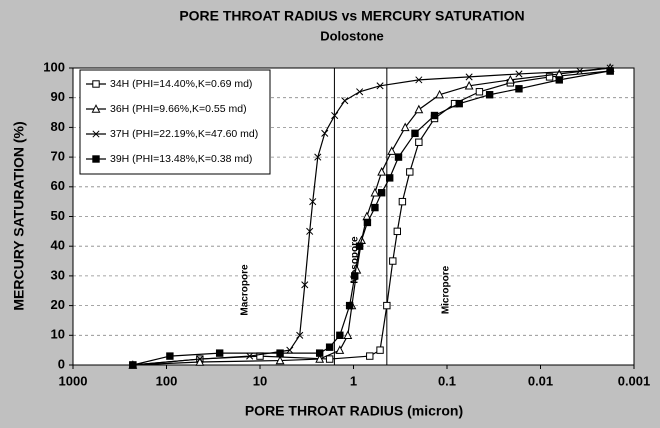 This screenshot has width=660, height=428. Describe the element at coordinates (351, 16) in the screenshot. I see `chart-title: PORE THROAT RADIUS vs MERCURY SATURATION` at that location.